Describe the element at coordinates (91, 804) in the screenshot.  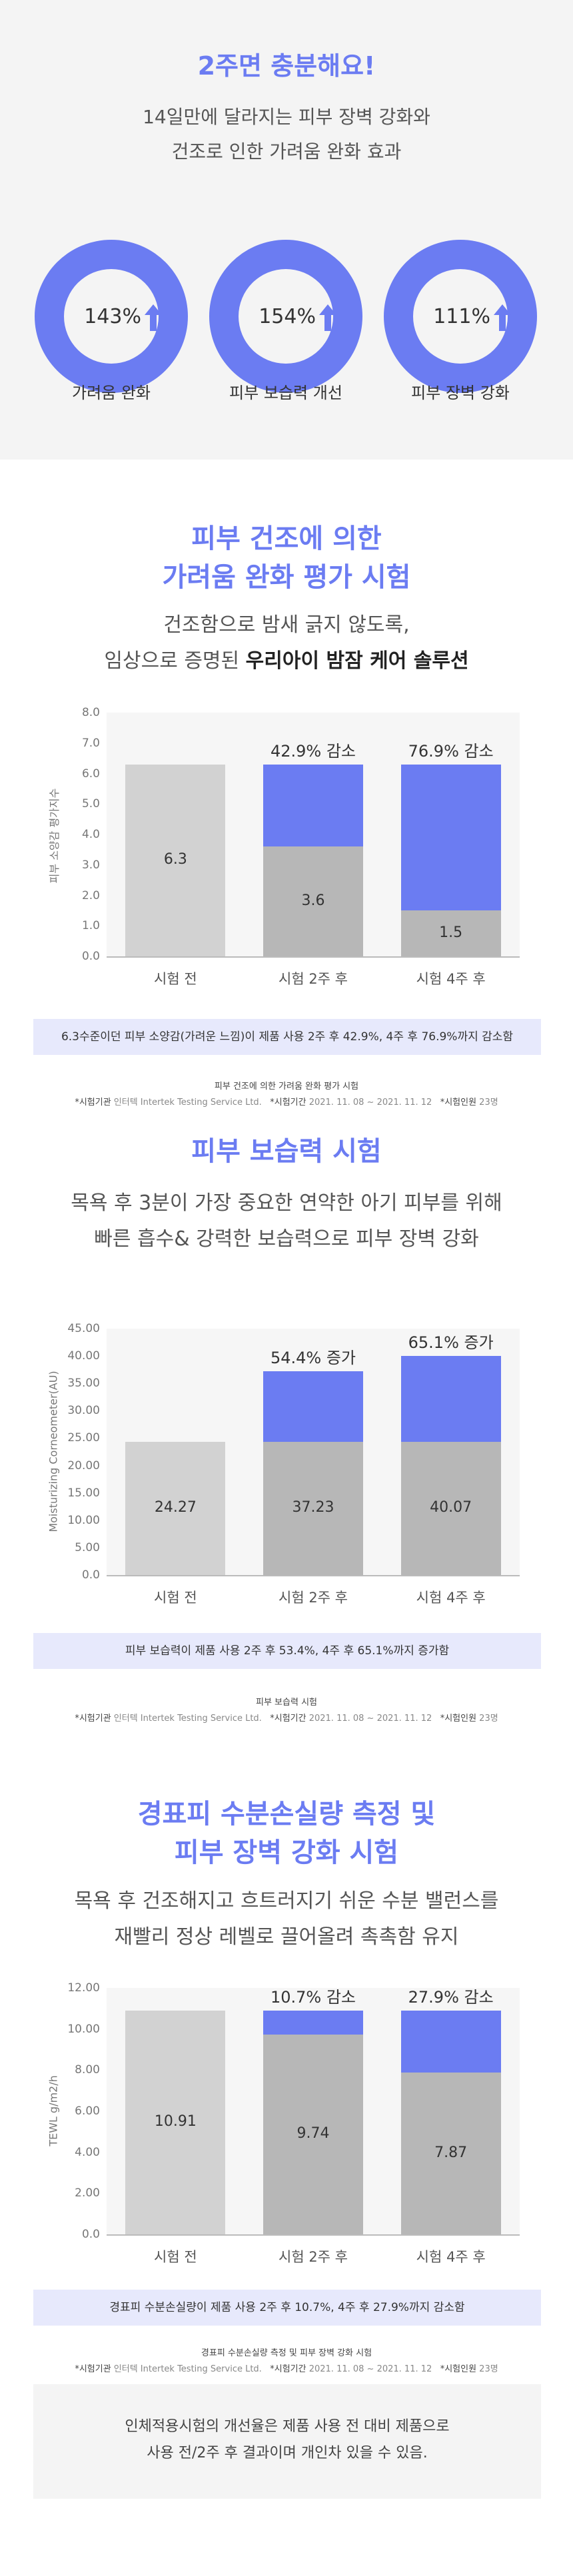
I see `y-tick-label: 5.0` at that location.